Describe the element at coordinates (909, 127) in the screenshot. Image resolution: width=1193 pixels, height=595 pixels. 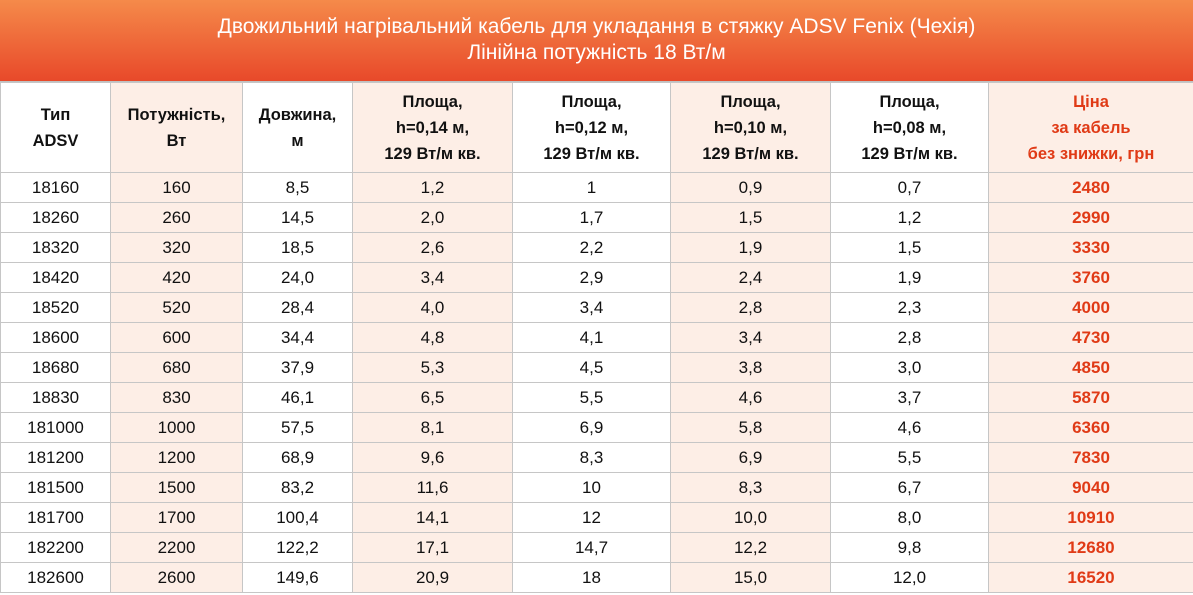
I see `column-header: Площа, h=0,08 м, 129 Вт/м кв.` at that location.